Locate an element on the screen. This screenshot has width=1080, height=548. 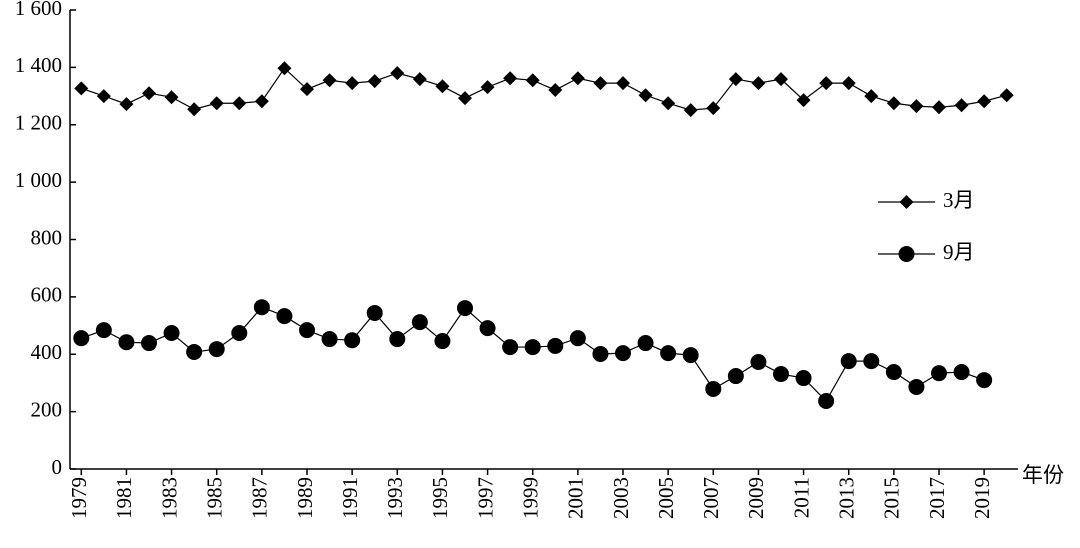
x-tick-label: 1985 is located at coordinates (215, 498).